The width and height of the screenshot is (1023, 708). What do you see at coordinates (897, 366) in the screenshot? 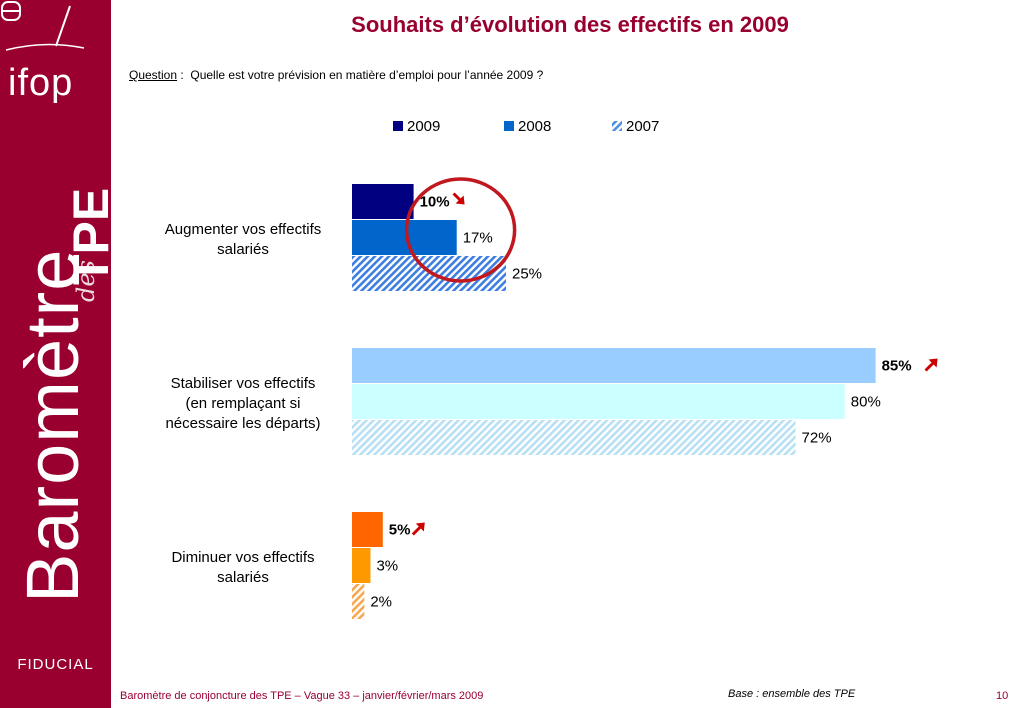
I see `data-label-2009-cat-1: 85%` at bounding box center [897, 366].